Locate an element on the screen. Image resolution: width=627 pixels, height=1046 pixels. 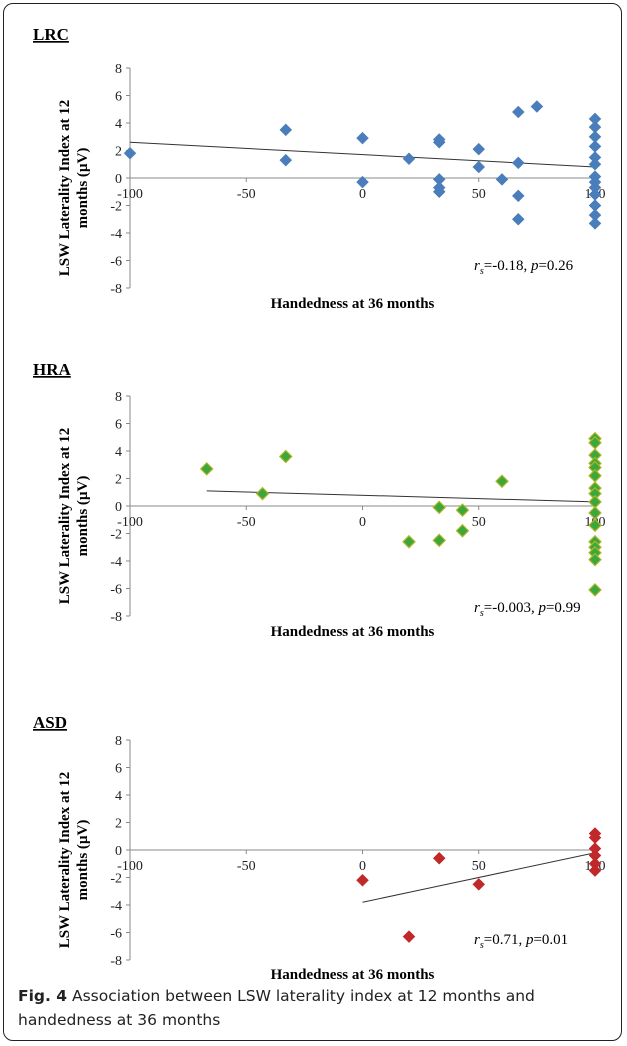
stat-annotation: rs=-0.003, p=0.99 is located at coordinates (527, 609).